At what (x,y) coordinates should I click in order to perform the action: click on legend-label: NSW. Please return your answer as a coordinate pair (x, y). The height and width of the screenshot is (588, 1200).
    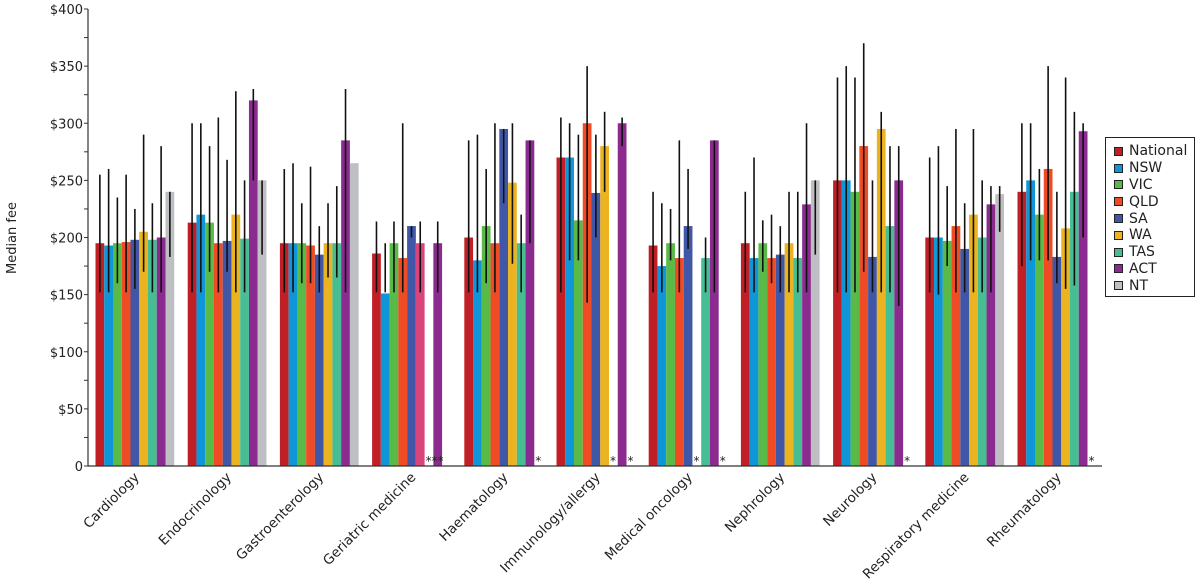
    Looking at the image, I should click on (1146, 168).